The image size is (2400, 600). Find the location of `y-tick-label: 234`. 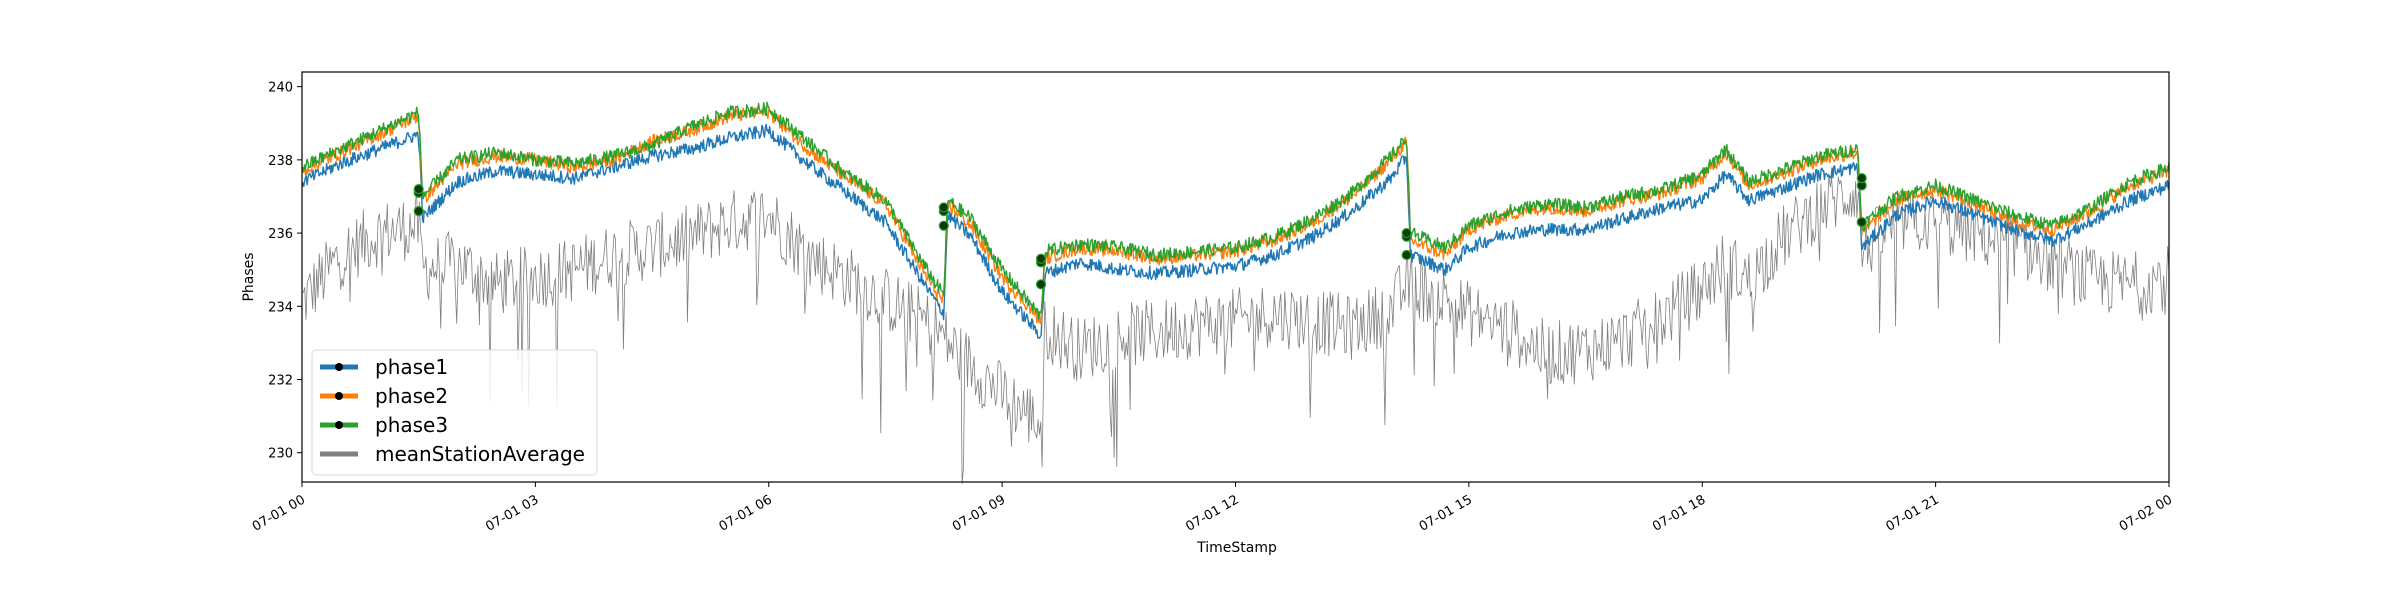

y-tick-label: 234 is located at coordinates (280, 307).